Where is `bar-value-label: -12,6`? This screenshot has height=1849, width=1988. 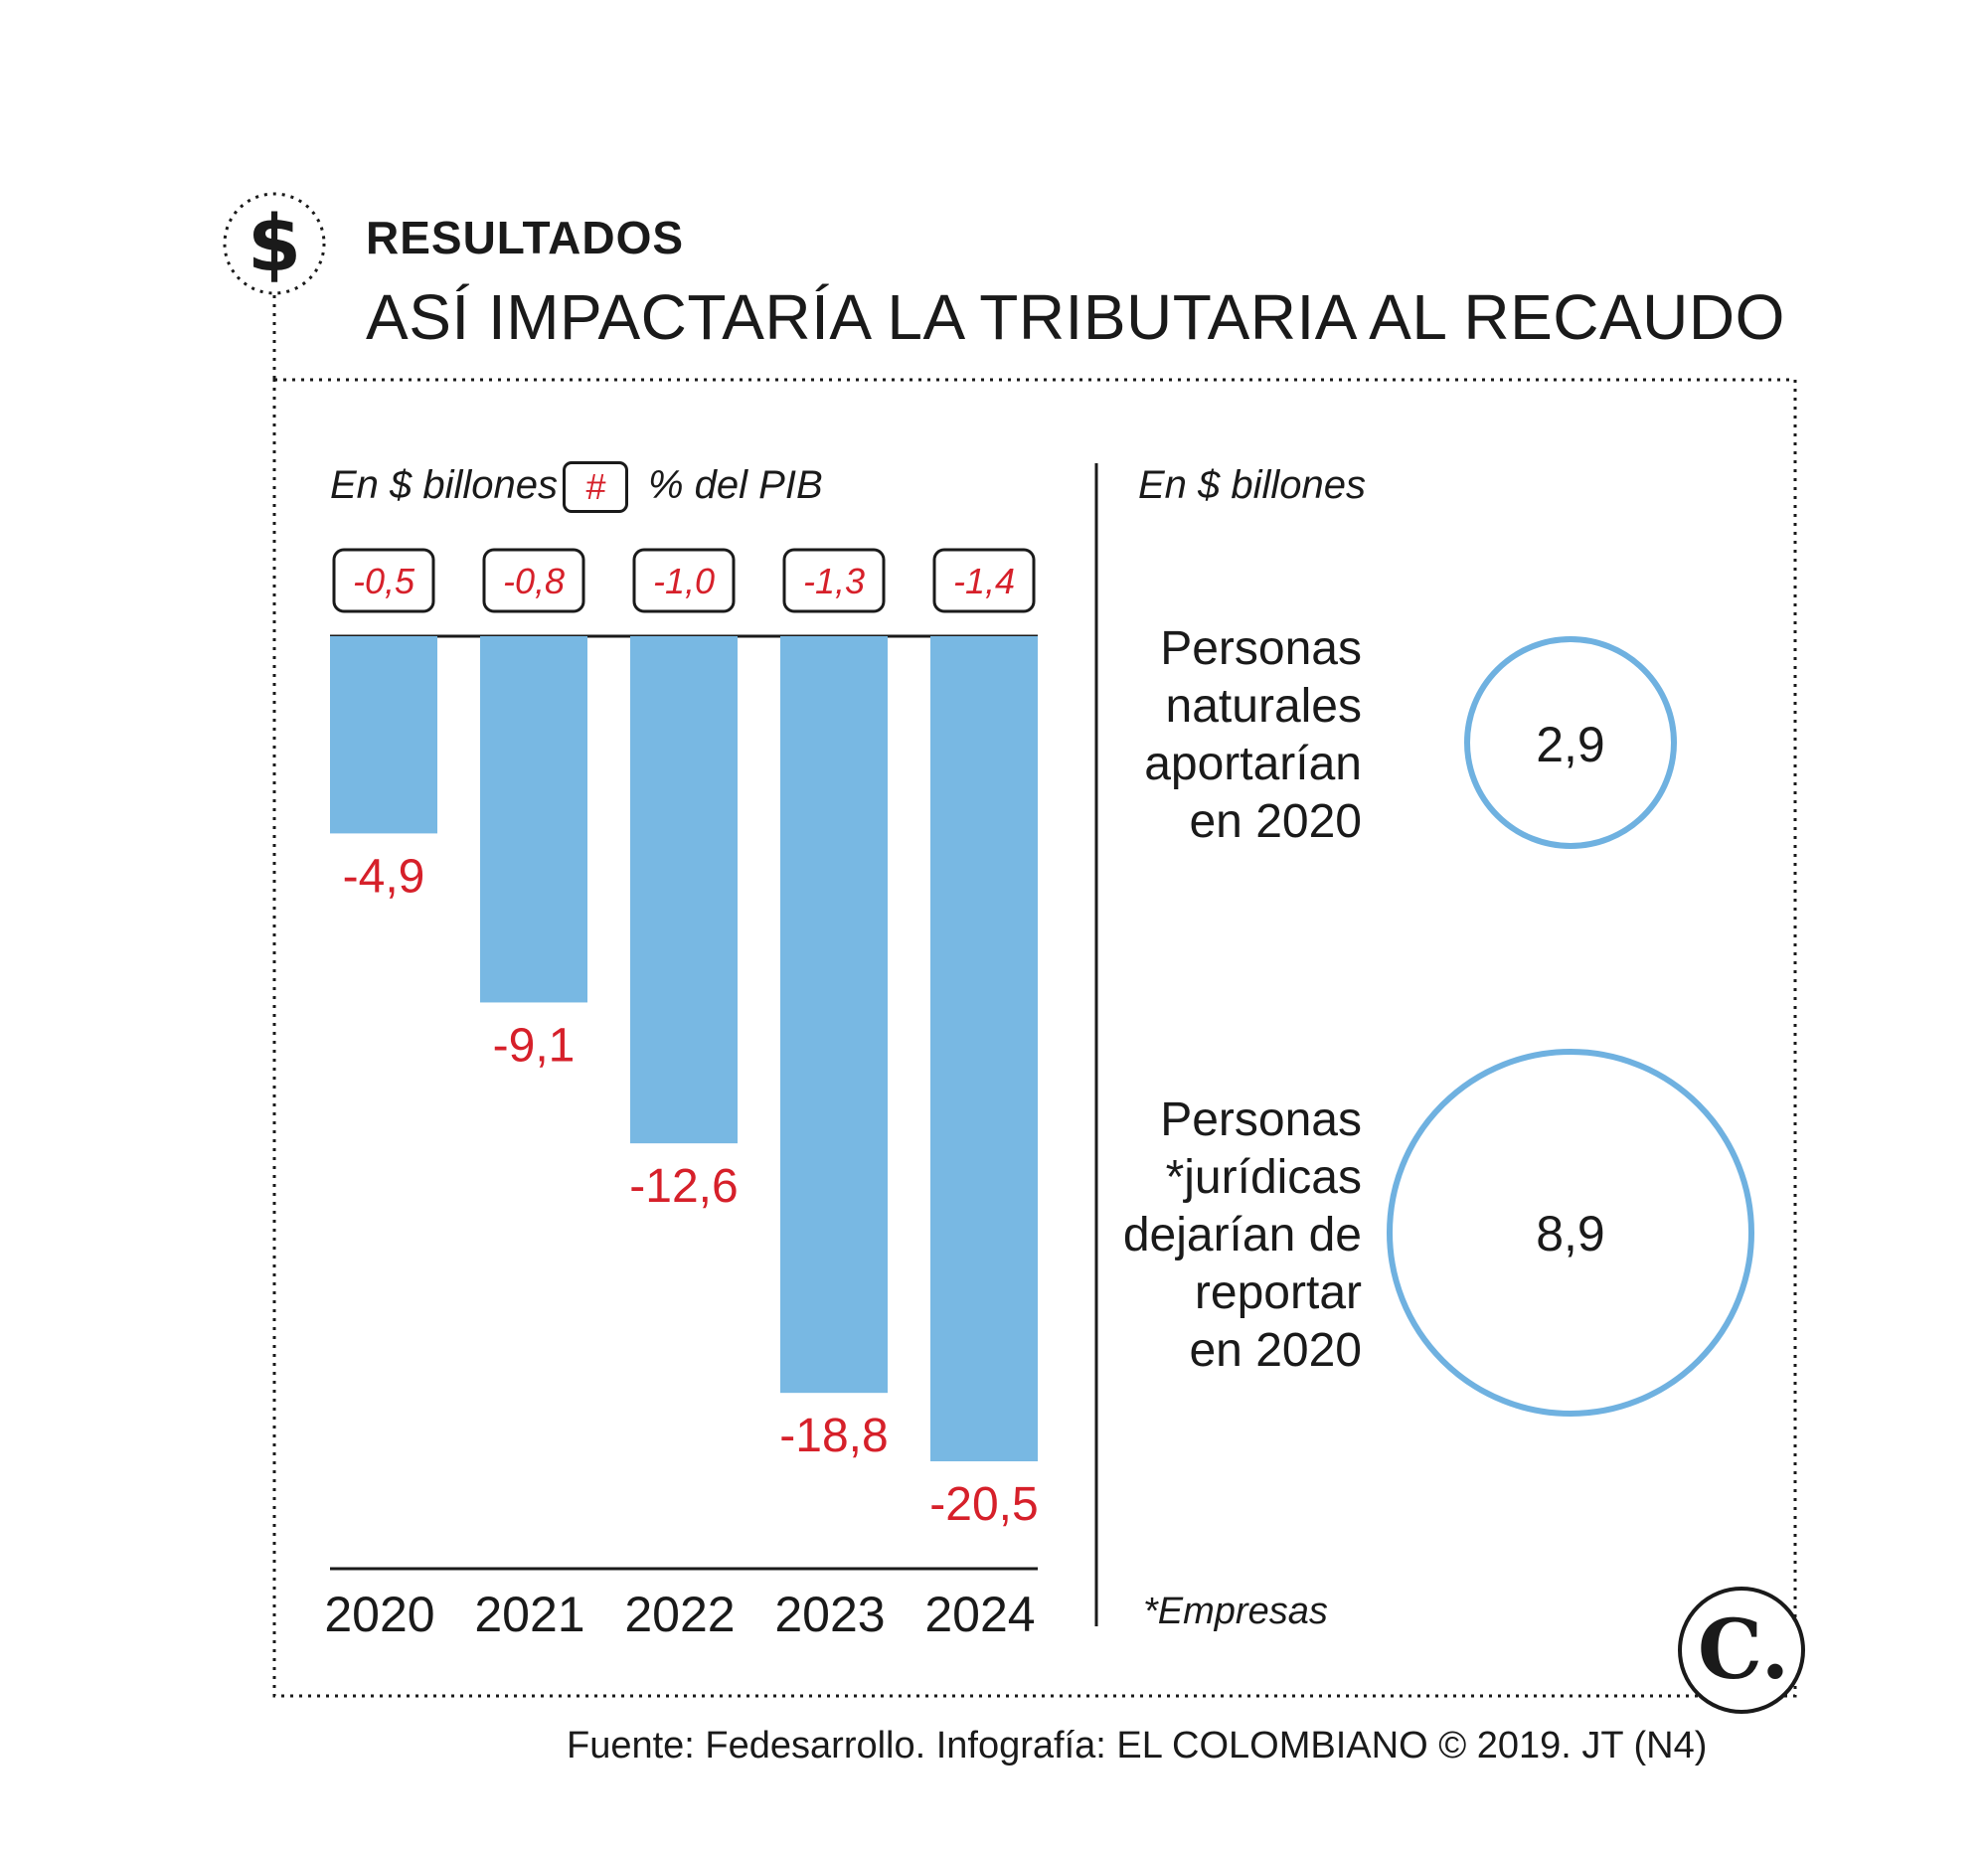
bar-value-label: -12,6 is located at coordinates (683, 1186).